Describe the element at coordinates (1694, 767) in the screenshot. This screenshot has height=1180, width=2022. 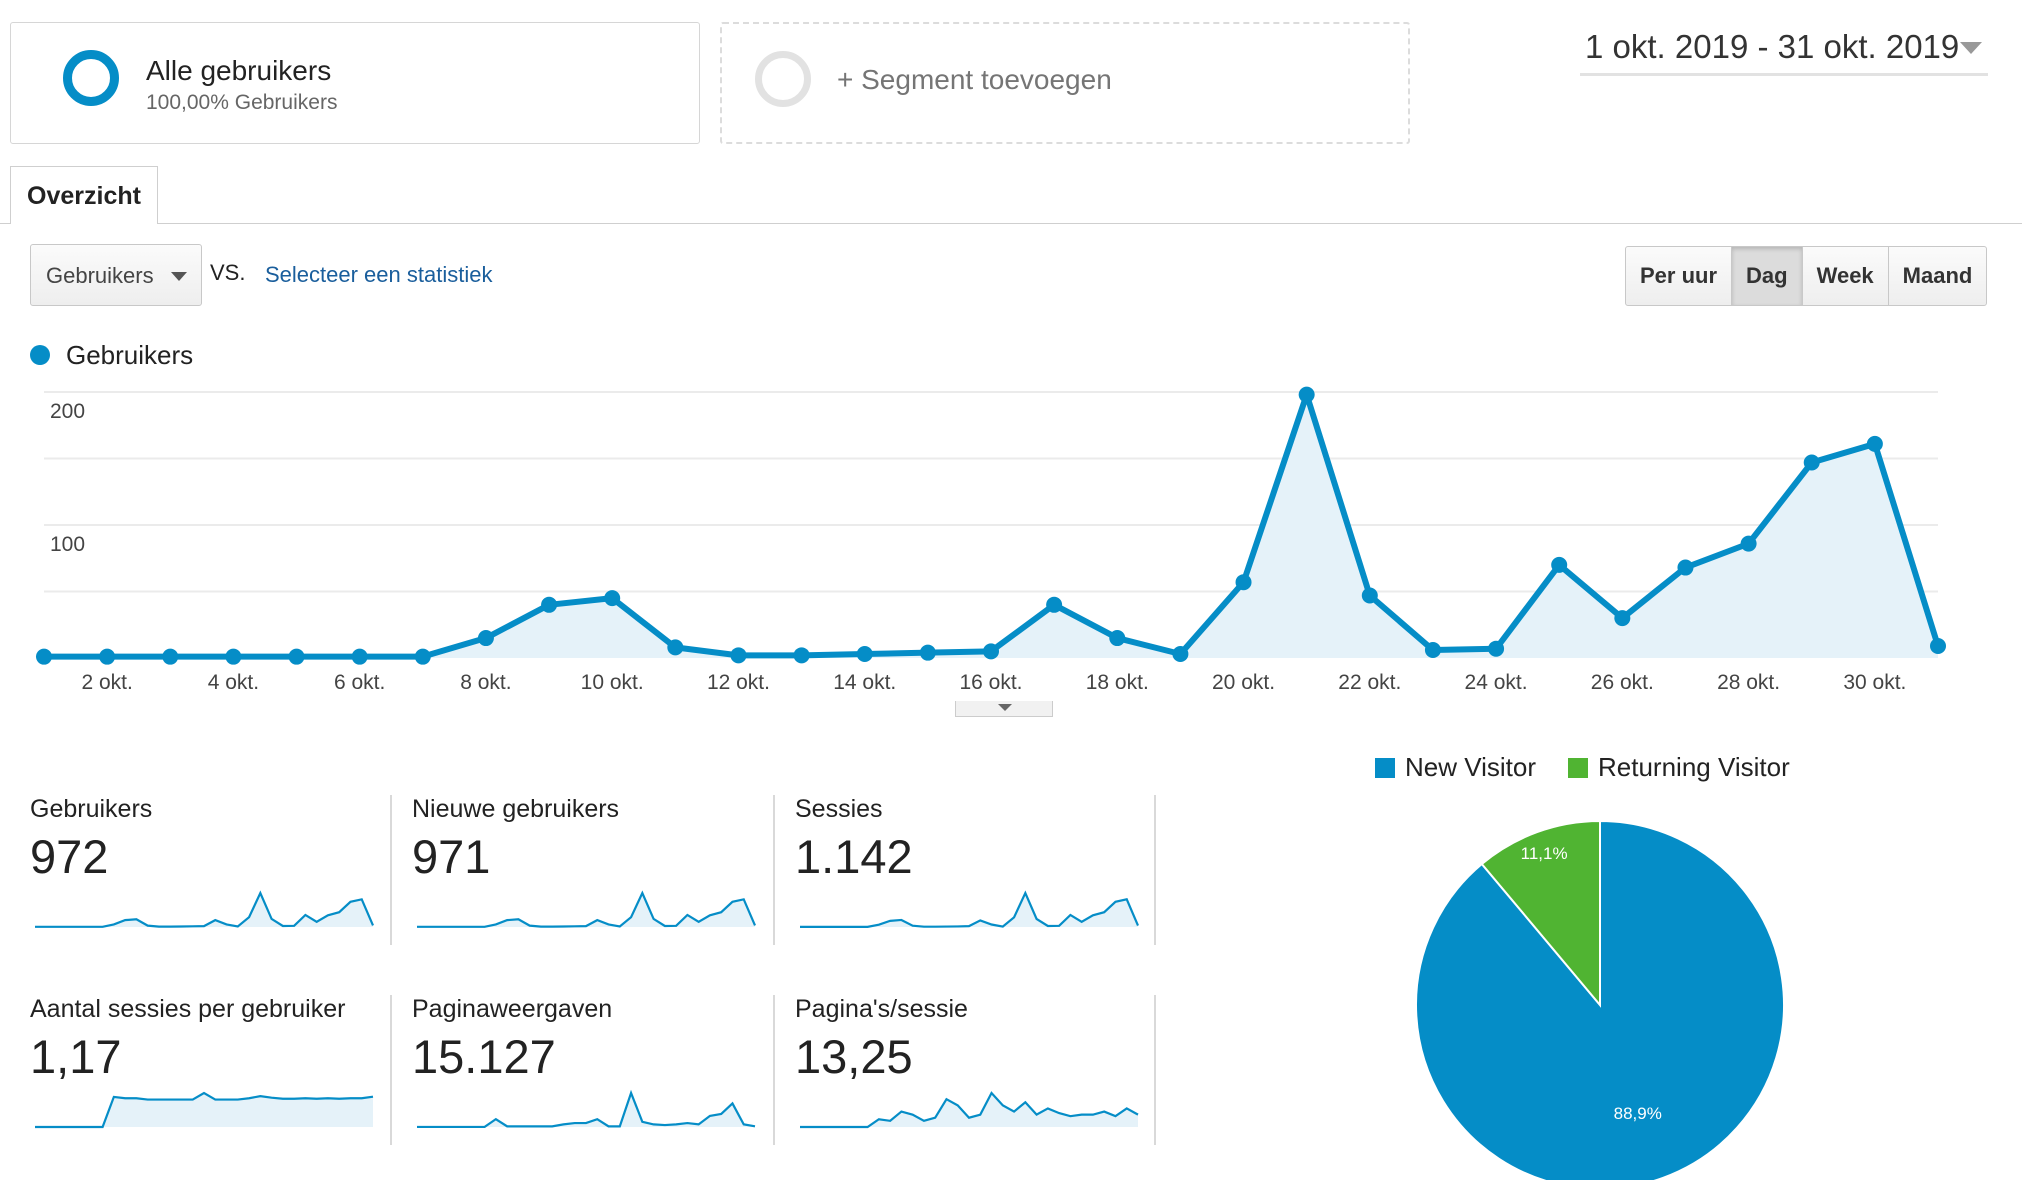
I see `returning-visitor-legend: Returning Visitor` at that location.